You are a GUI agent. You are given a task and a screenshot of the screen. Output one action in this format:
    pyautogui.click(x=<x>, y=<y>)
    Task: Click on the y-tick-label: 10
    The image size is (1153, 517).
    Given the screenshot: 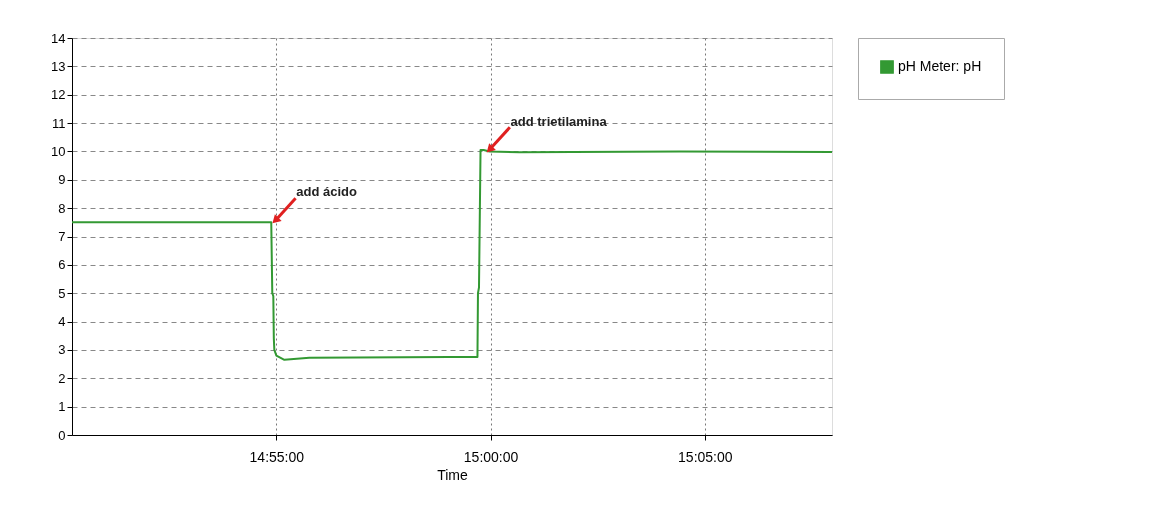 What is the action you would take?
    pyautogui.click(x=58, y=151)
    